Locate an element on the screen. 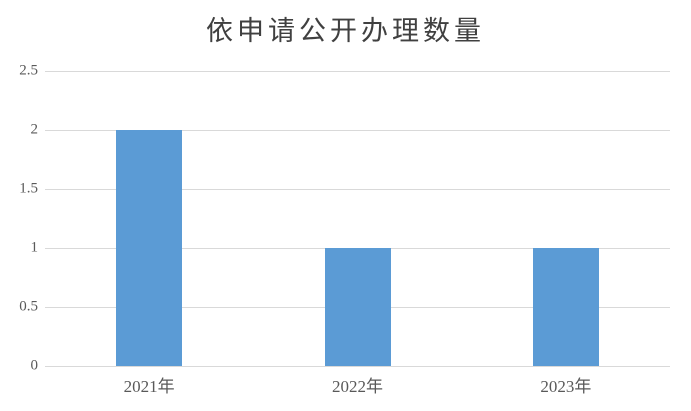 Image resolution: width=691 pixels, height=411 pixels. bar-2022年 is located at coordinates (357, 307).